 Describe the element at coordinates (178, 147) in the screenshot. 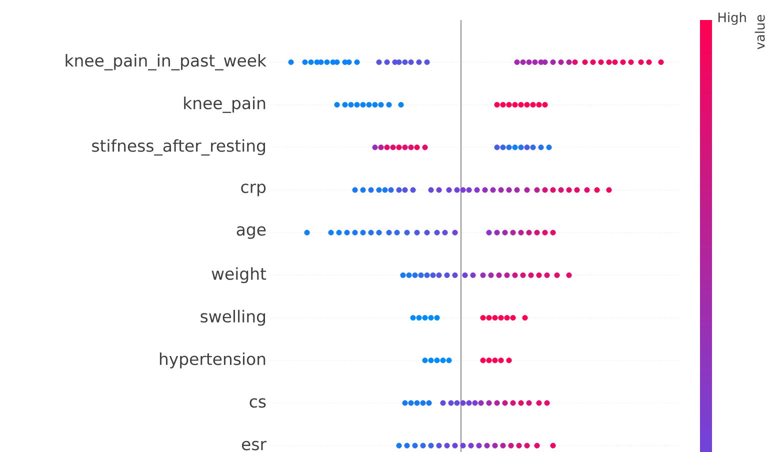

I see `y-tick-label: stifness_after_resting` at that location.